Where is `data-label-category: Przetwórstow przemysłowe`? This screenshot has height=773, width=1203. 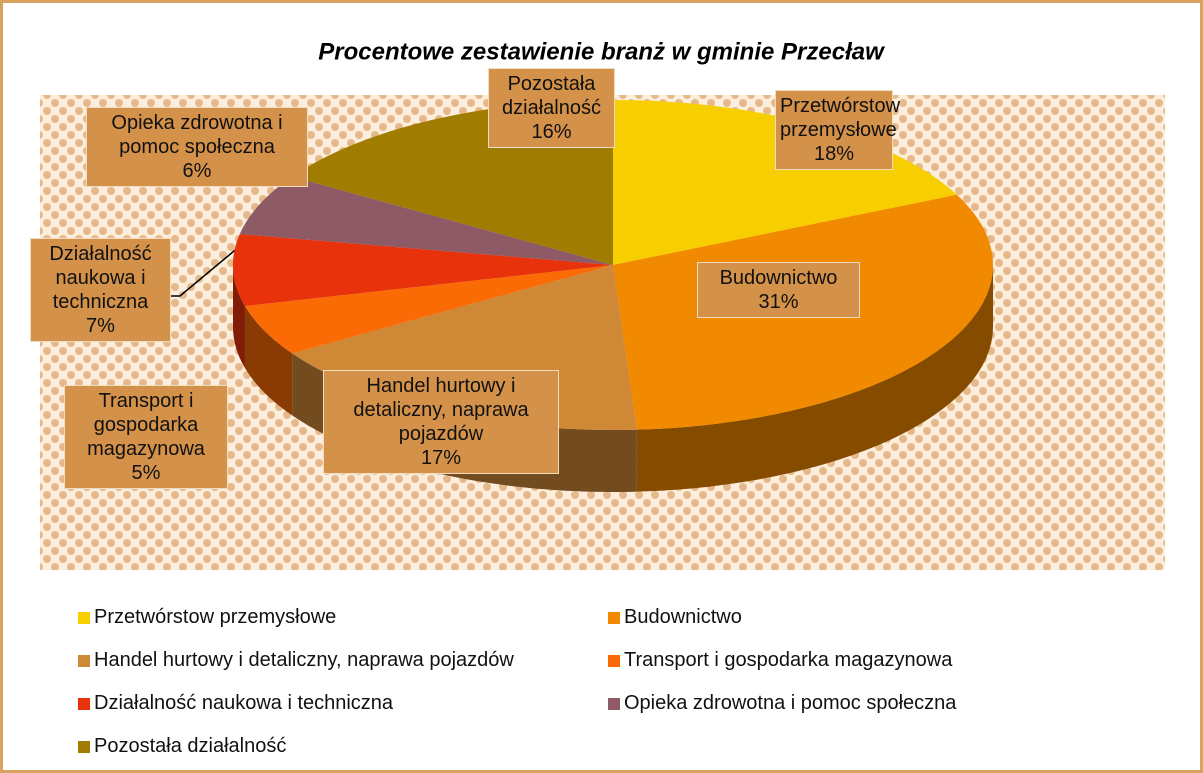 data-label-category: Przetwórstow przemysłowe is located at coordinates (840, 118).